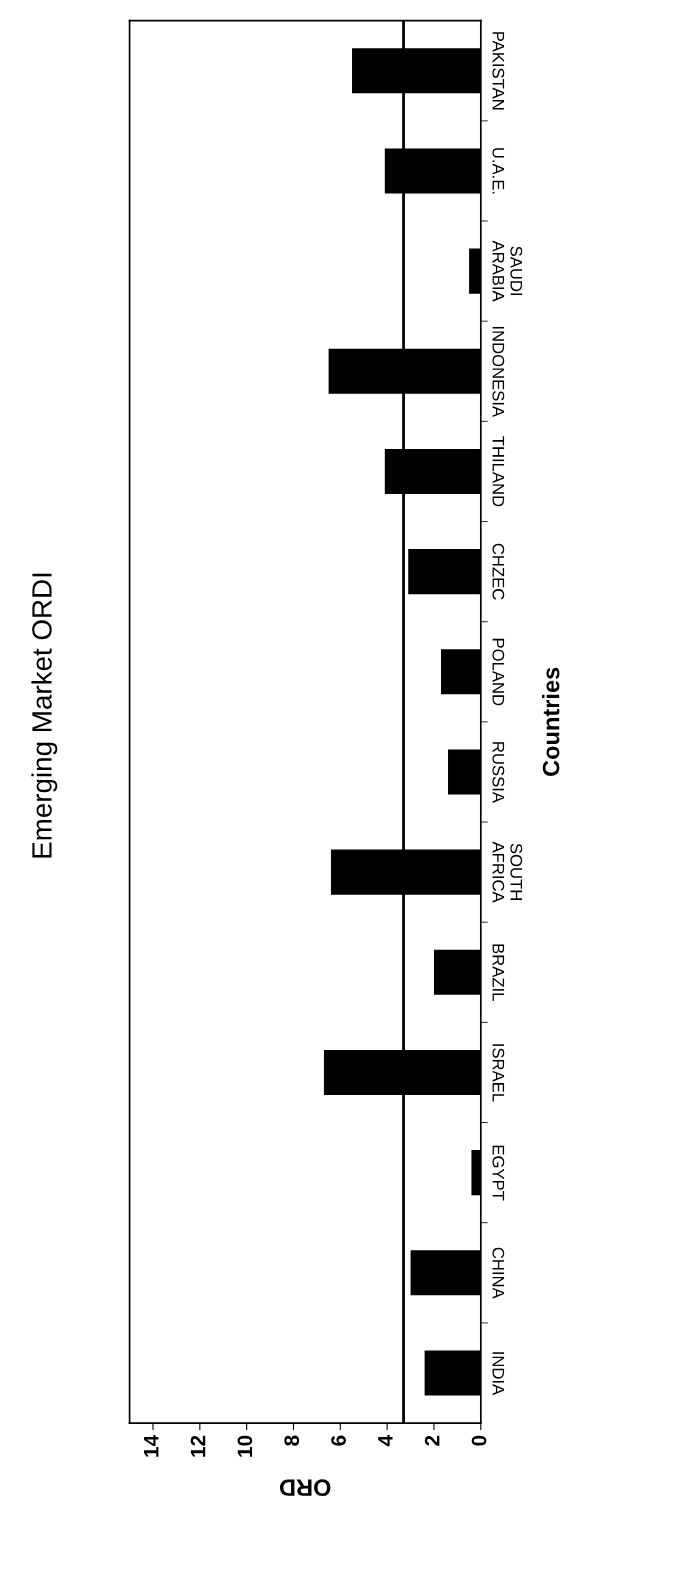  Describe the element at coordinates (198, 1446) in the screenshot. I see `x-tick-label: 12` at that location.